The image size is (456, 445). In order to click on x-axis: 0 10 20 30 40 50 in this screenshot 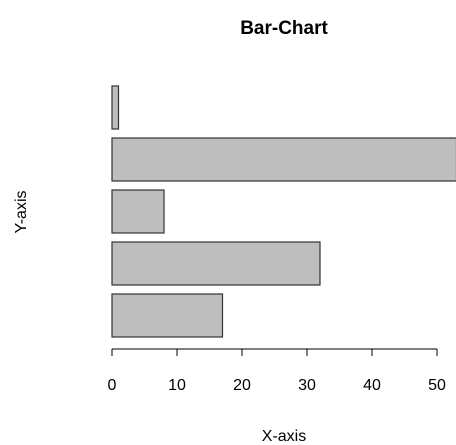, I will do `click(277, 371)`.